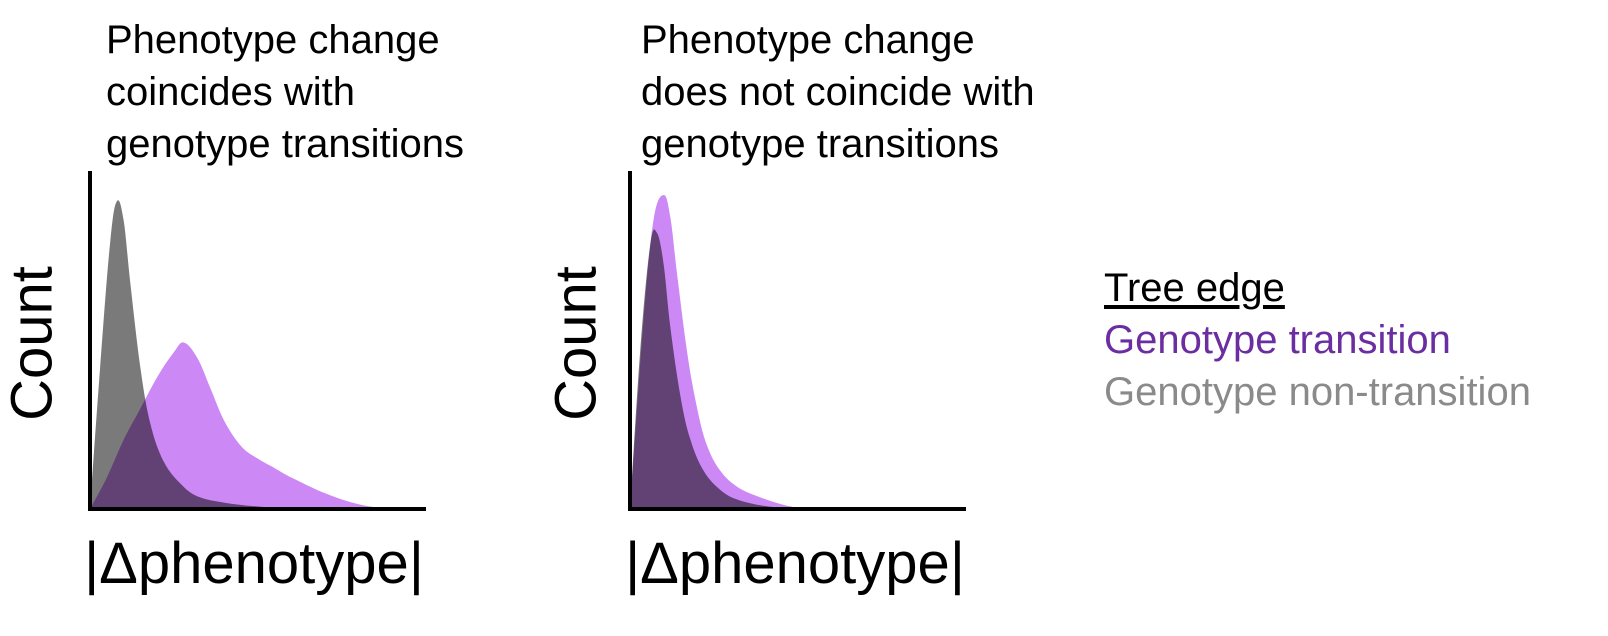  I want to click on panel1-plot, so click(257, 341).